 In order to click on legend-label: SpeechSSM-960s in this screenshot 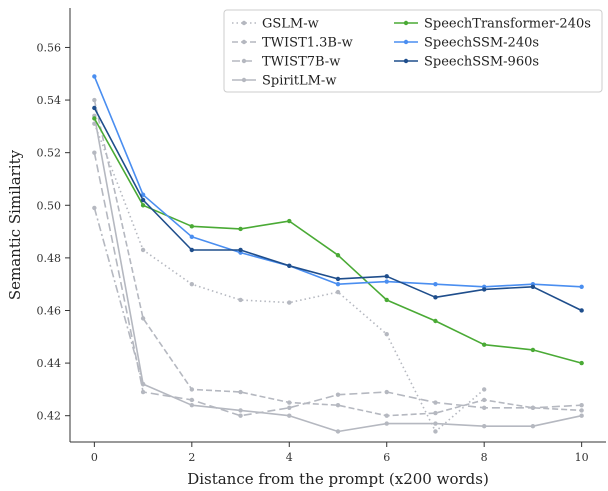, I will do `click(481, 62)`.